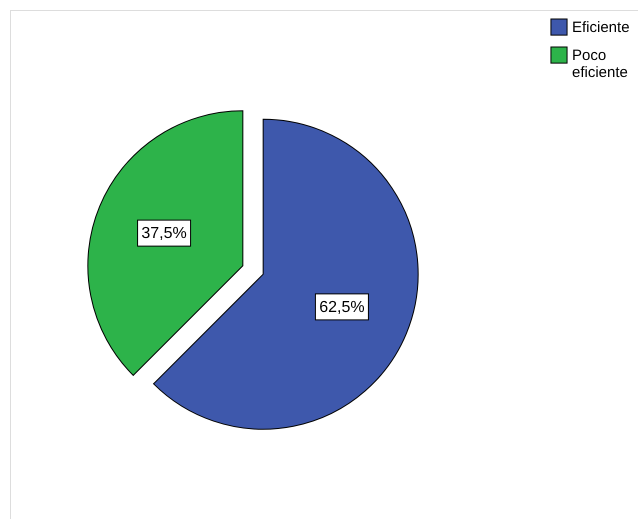 The width and height of the screenshot is (638, 519). I want to click on legend-label: Eficiente, so click(601, 27).